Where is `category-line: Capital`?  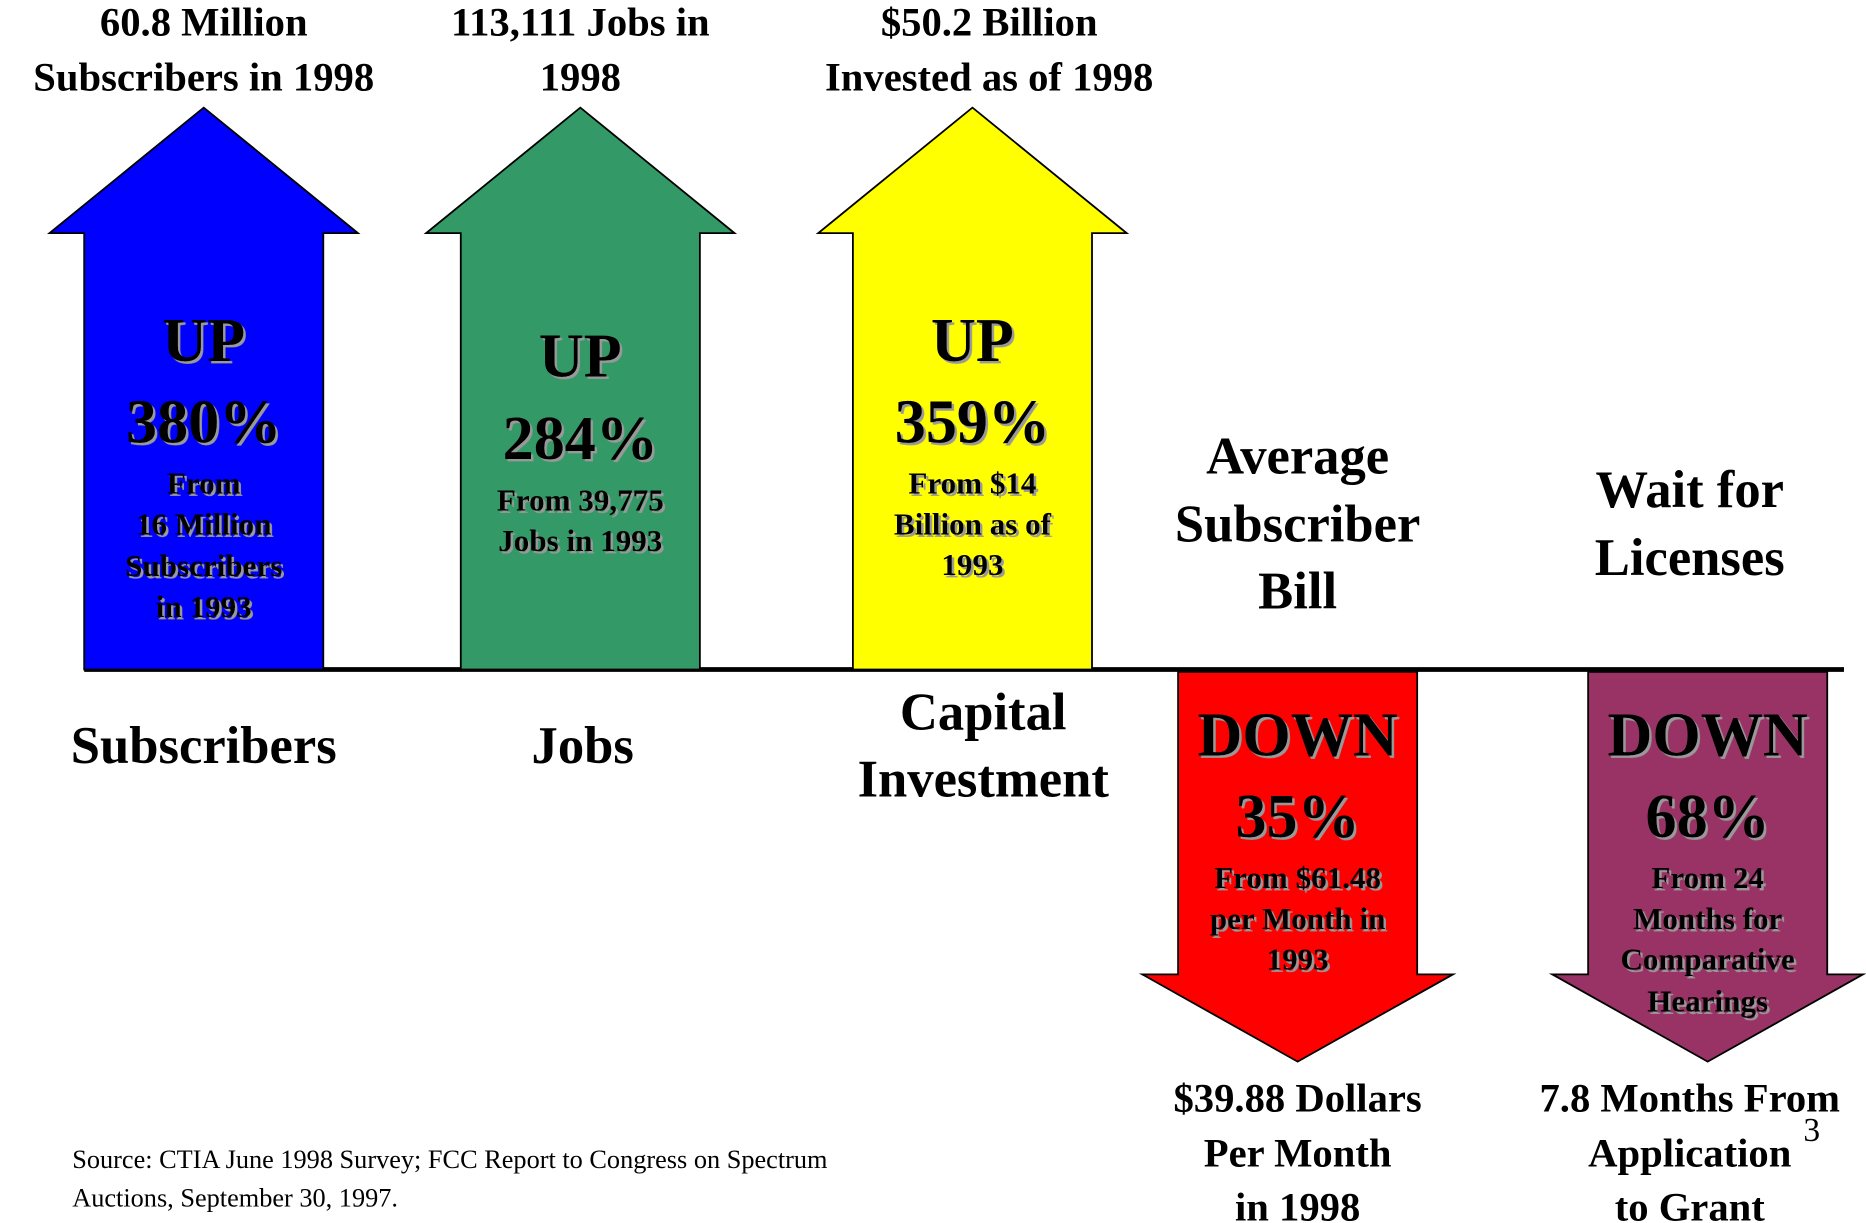 category-line: Capital is located at coordinates (983, 712).